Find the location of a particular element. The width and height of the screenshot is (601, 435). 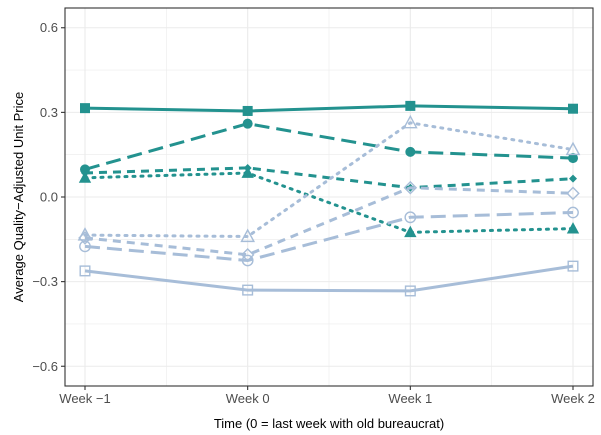

y-tick-label: −0.3 is located at coordinates (45, 281).